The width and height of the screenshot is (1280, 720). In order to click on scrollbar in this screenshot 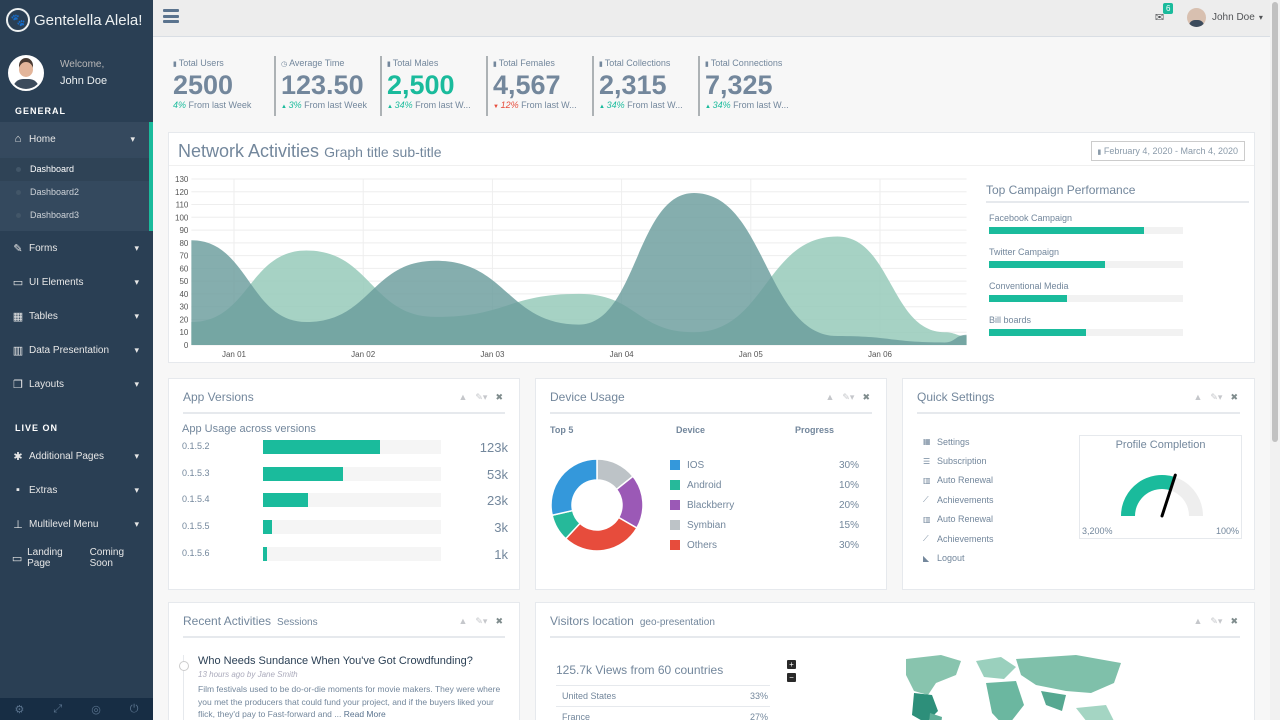, I will do `click(1275, 360)`.